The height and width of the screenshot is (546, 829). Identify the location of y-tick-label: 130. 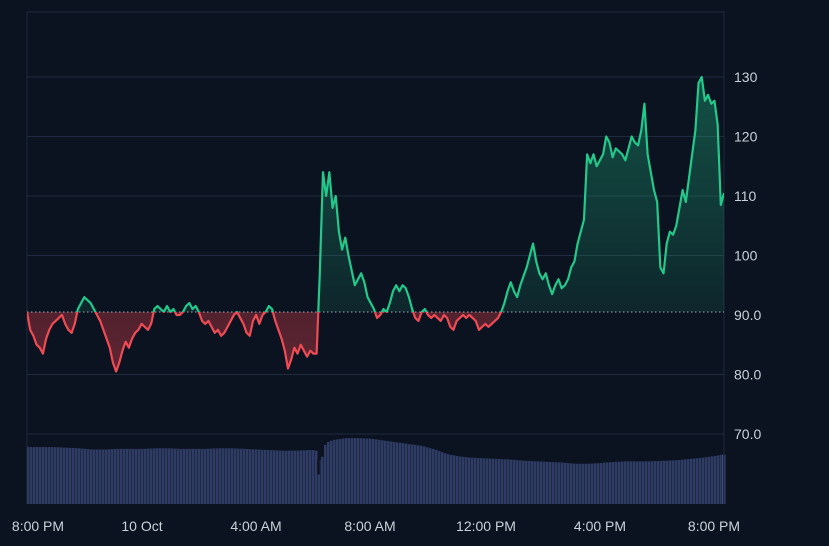
(746, 77).